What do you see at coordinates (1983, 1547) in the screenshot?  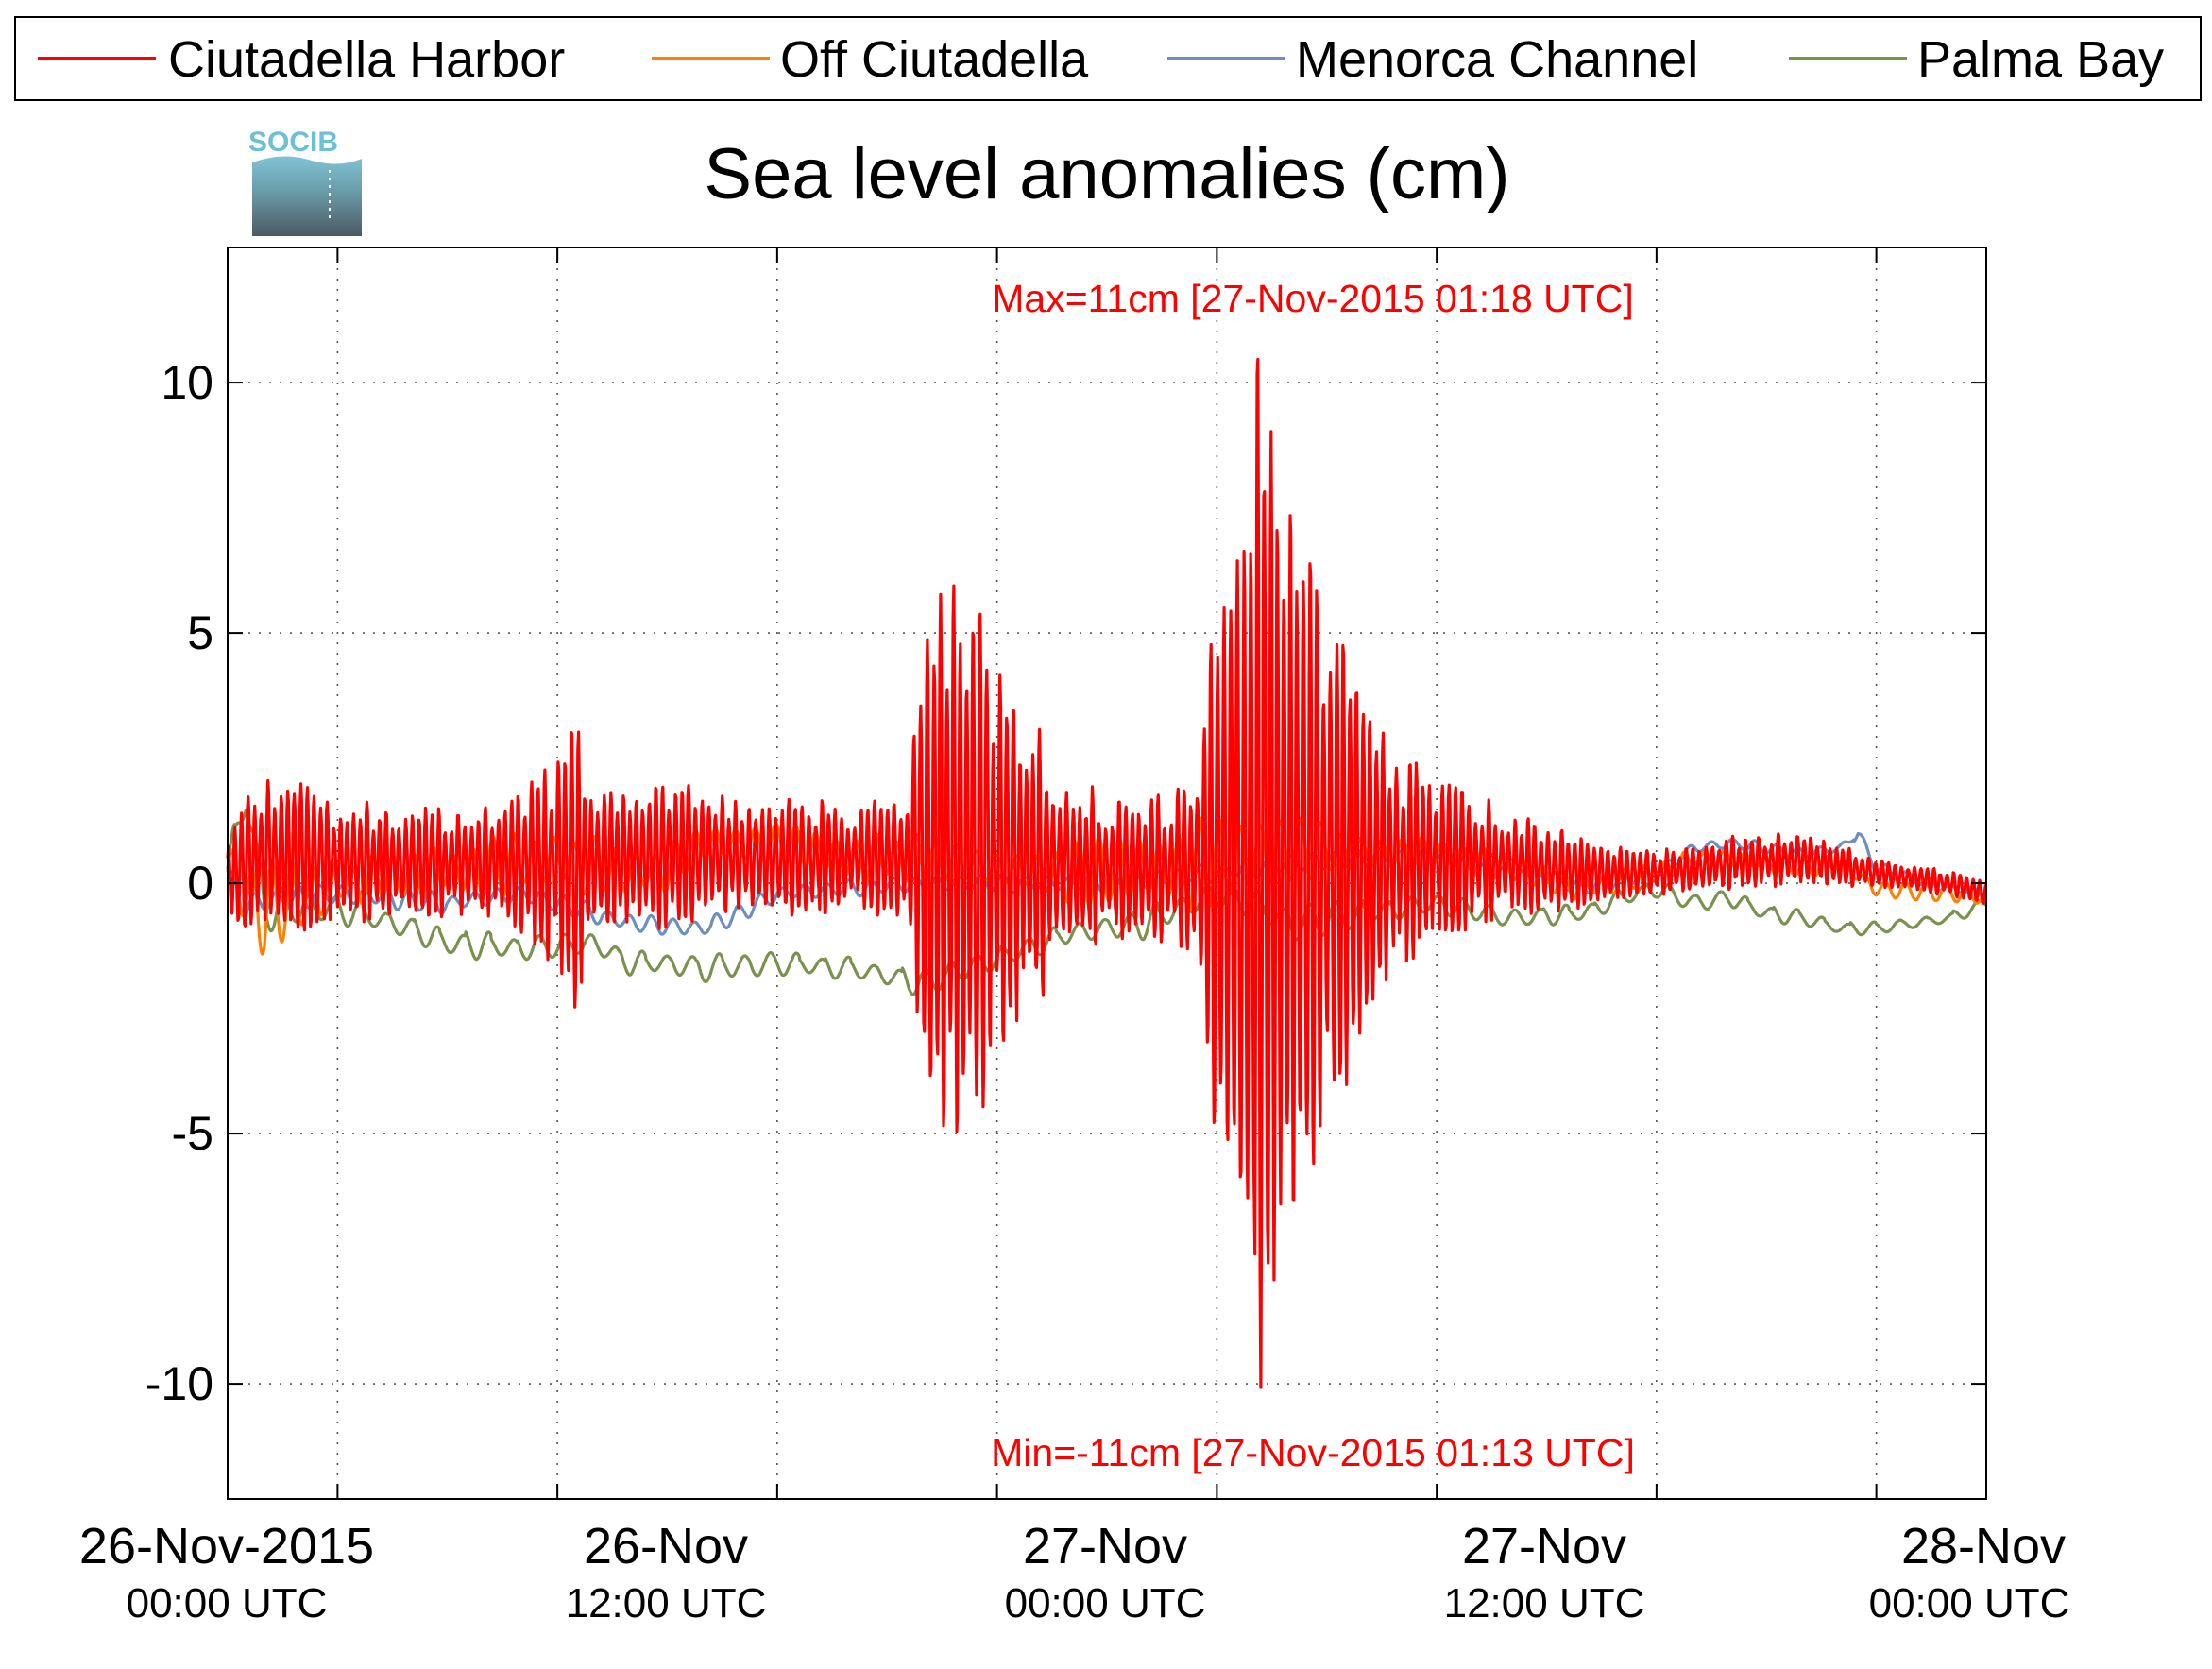 I see `x-tick-label-date: 28-Nov` at bounding box center [1983, 1547].